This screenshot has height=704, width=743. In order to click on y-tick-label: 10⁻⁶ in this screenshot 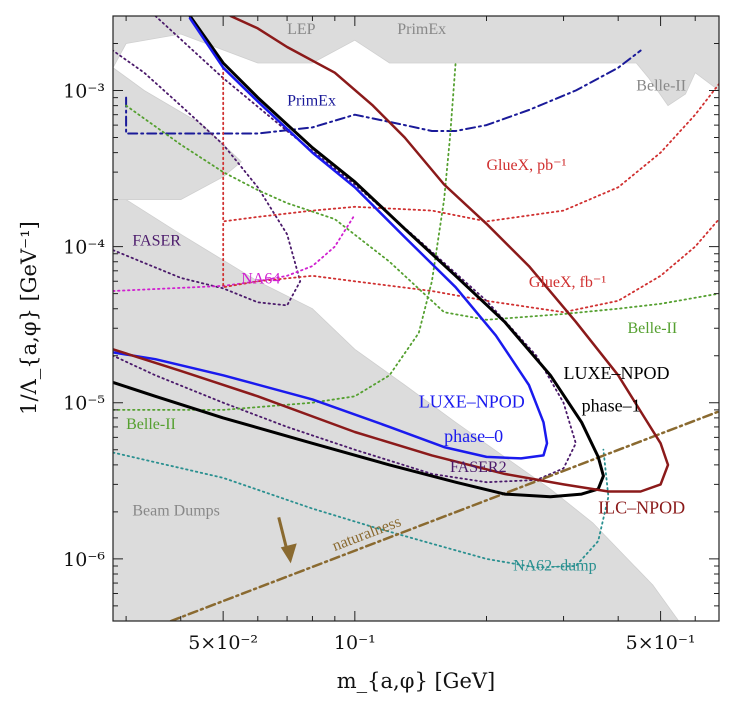, I will do `click(84, 560)`.